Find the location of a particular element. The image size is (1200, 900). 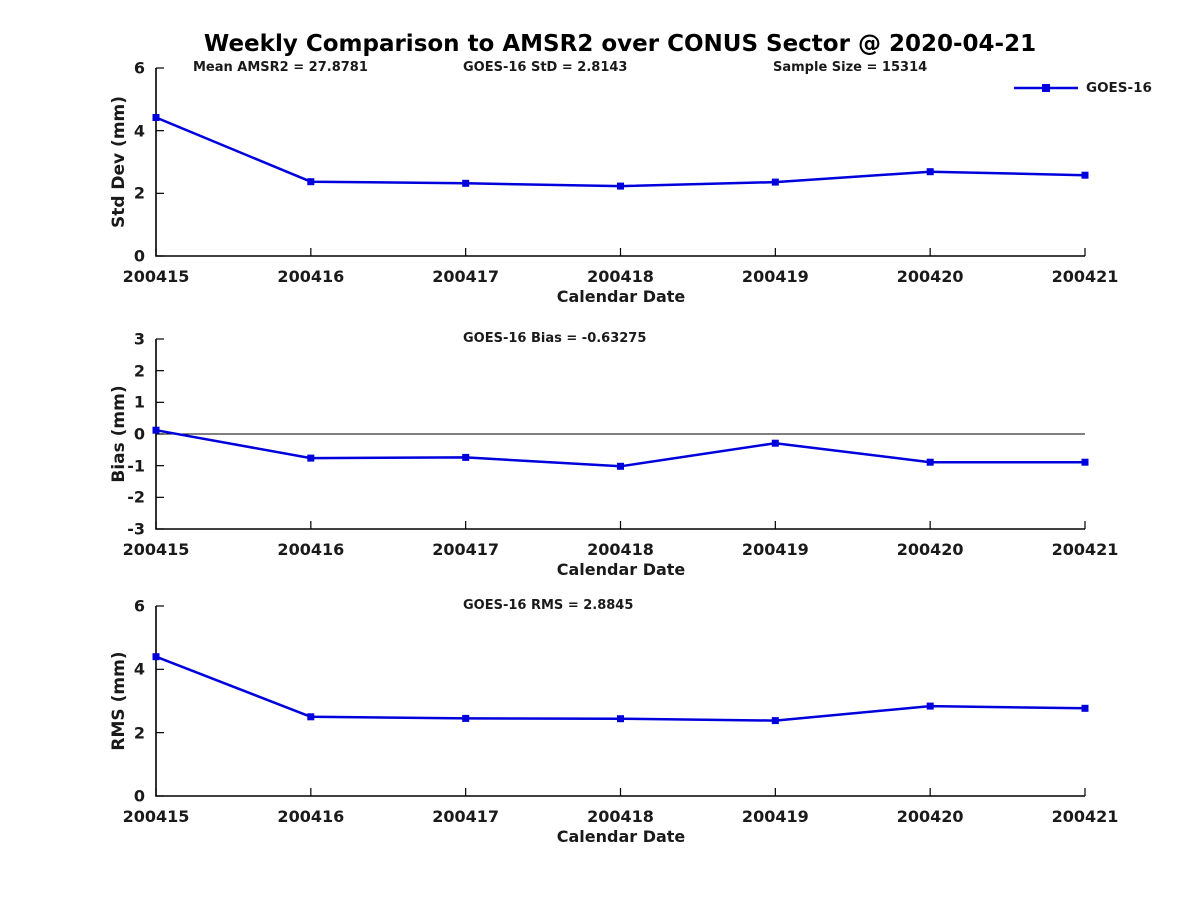

annotation: GOES-16 StD = 2.8143 is located at coordinates (545, 67).